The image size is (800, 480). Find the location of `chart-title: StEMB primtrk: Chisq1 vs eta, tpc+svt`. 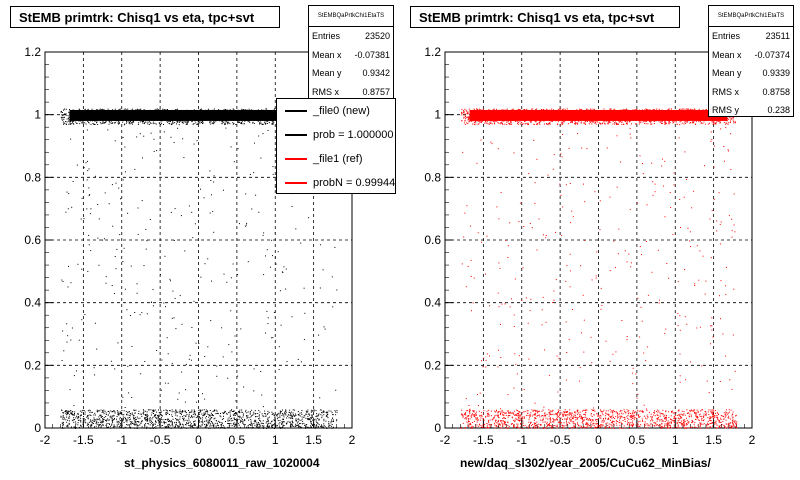

chart-title: StEMB primtrk: Chisq1 vs eta, tpc+svt is located at coordinates (145, 17).